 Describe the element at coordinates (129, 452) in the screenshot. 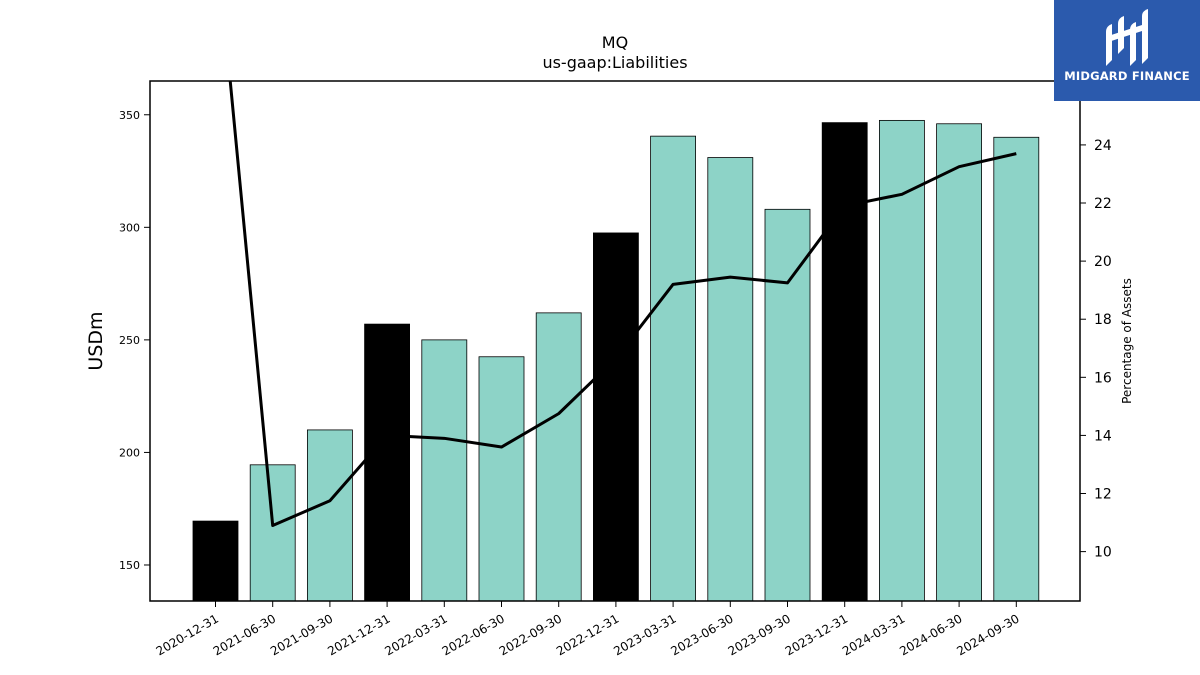

I see `y-tick-label: 200` at that location.